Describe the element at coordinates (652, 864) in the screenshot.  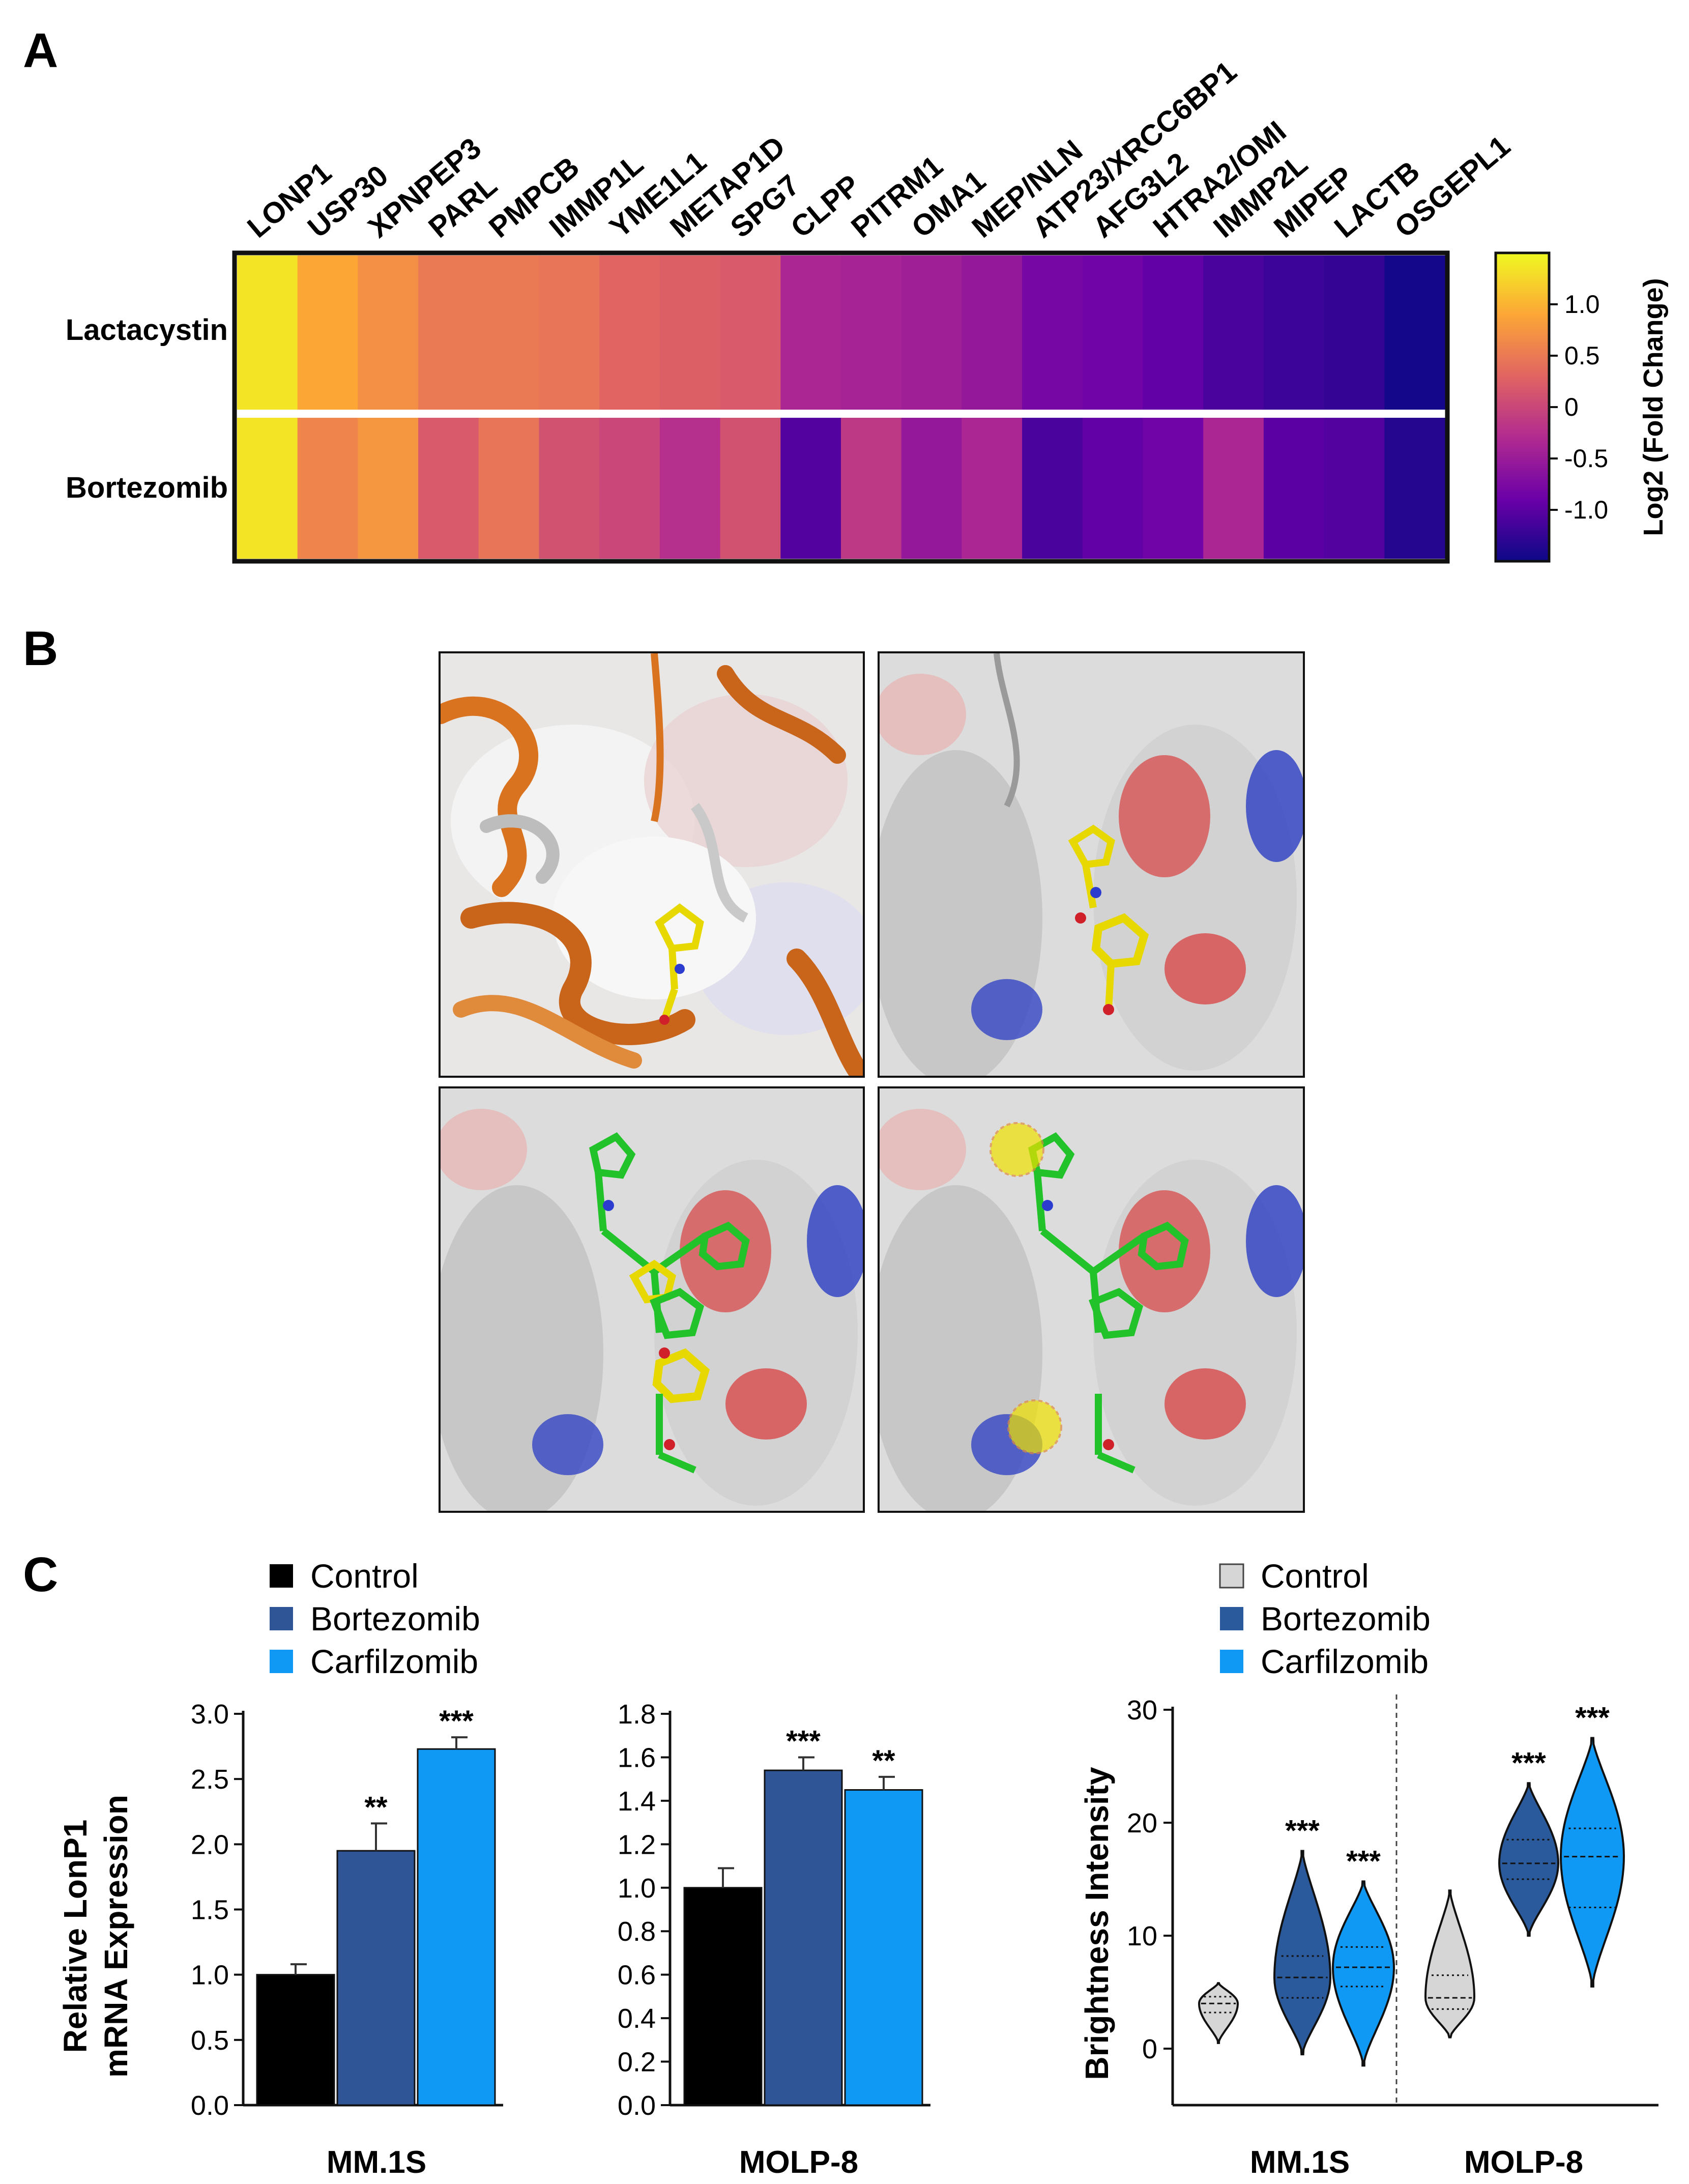
I see `structure-panel-top-left` at that location.